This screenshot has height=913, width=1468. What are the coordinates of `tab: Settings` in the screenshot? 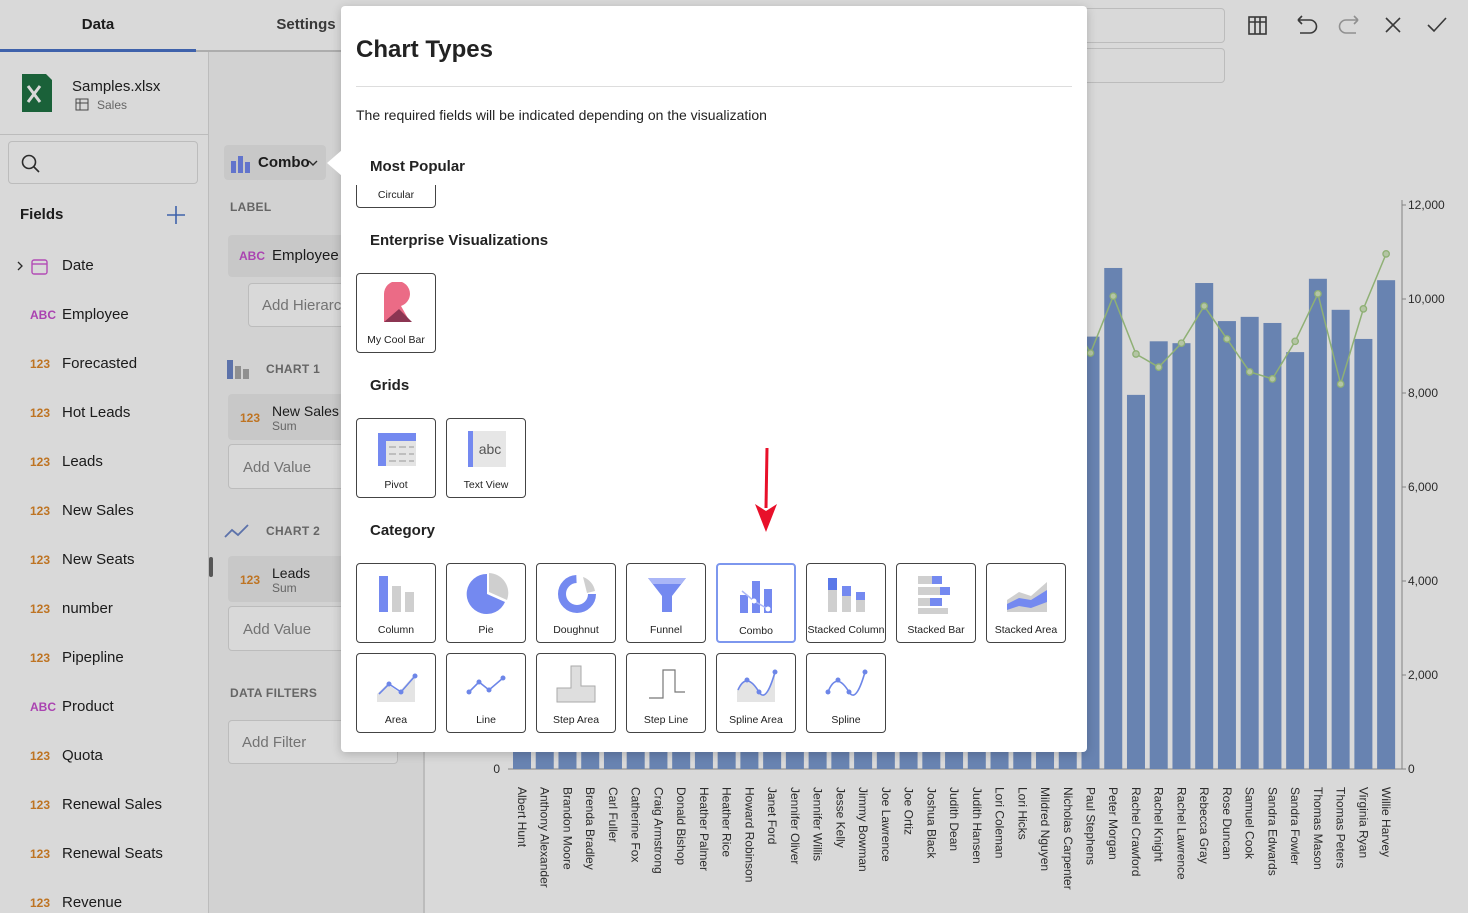 It's located at (306, 24).